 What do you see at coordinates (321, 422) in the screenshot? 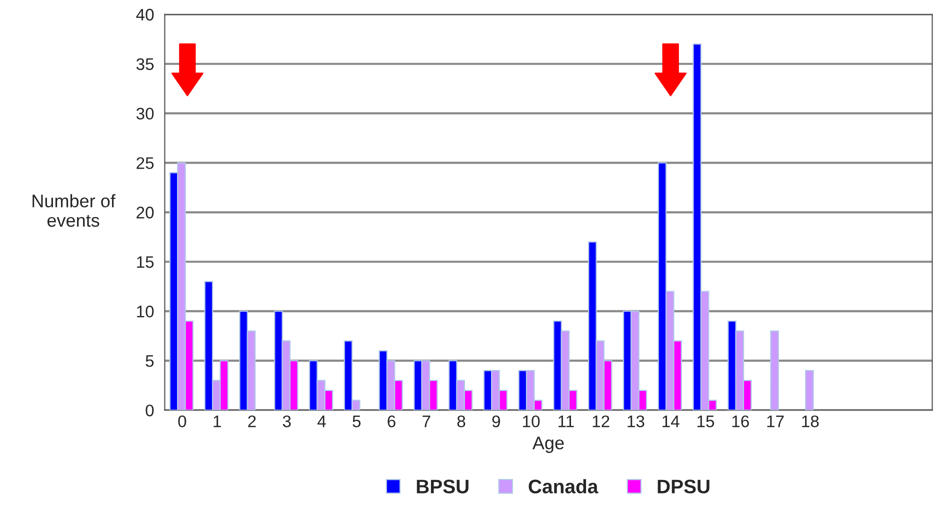
I see `x-tick-label: 4` at bounding box center [321, 422].